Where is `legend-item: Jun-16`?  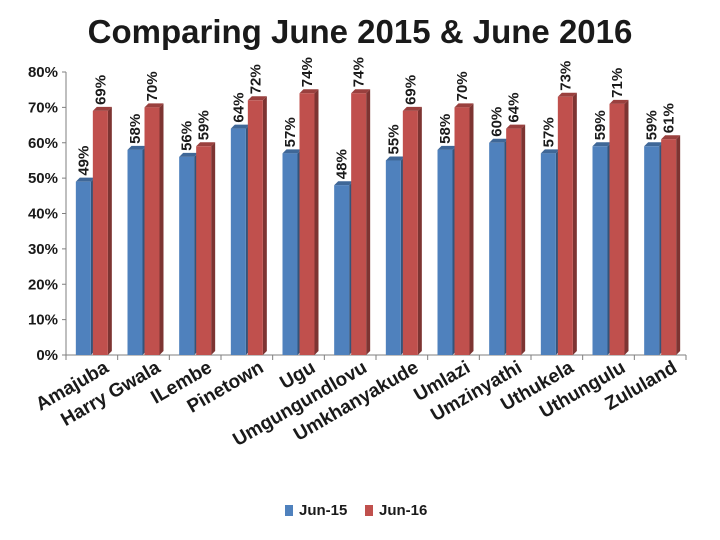 legend-item: Jun-16 is located at coordinates (396, 510).